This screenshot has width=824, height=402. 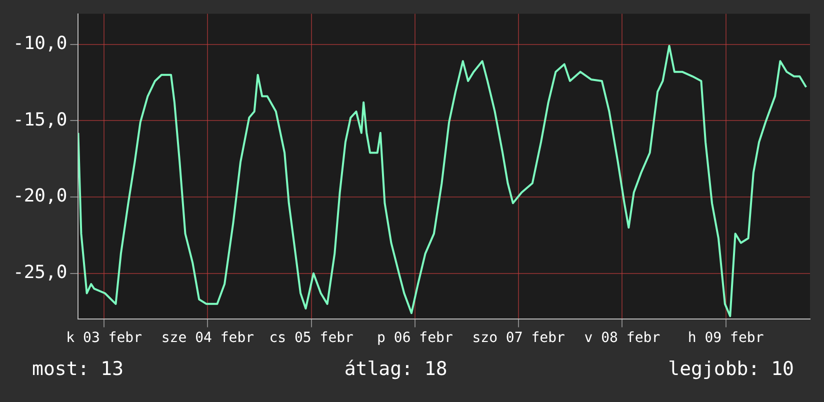 I want to click on x-tick-label: h 09 febr, so click(x=726, y=338).